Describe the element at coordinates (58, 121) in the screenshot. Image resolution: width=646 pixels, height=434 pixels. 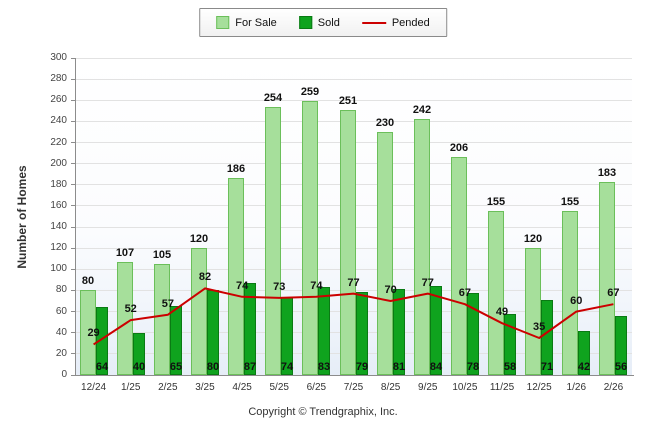
I see `y-axis-tick-label: 240` at that location.